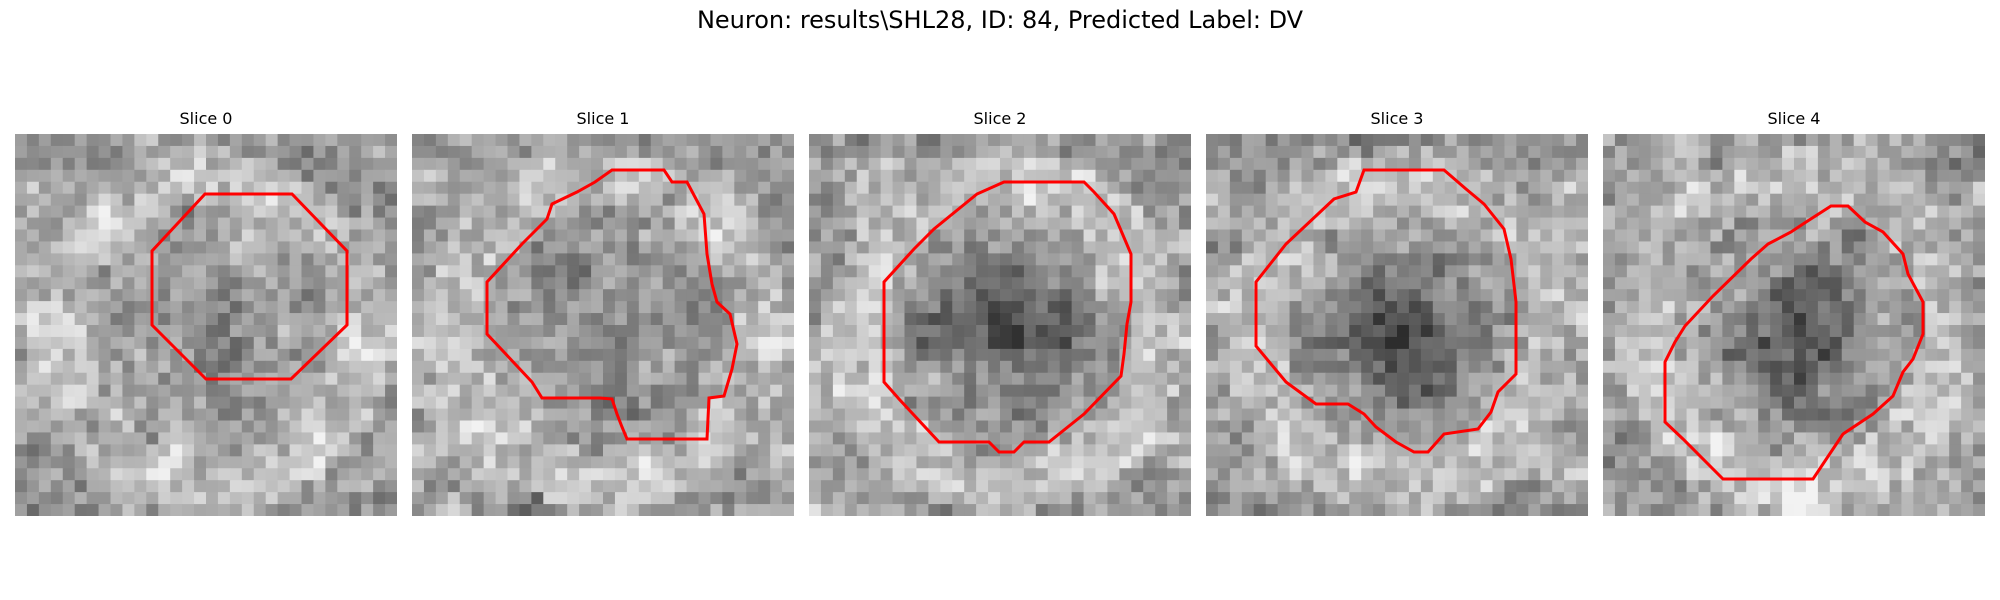  What do you see at coordinates (1794, 118) in the screenshot?
I see `slice-title: Slice 4` at bounding box center [1794, 118].